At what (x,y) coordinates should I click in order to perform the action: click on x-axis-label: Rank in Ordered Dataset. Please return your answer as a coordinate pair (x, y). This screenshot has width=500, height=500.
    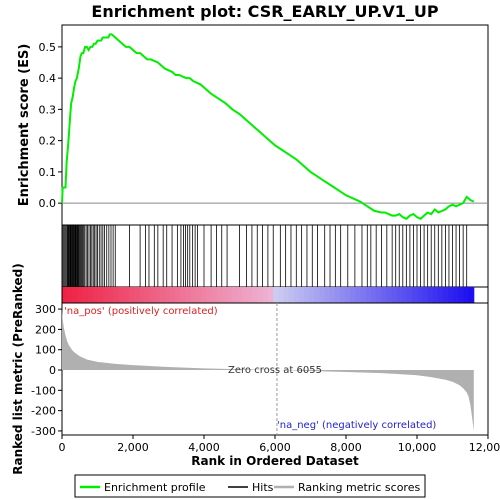
    Looking at the image, I should click on (275, 461).